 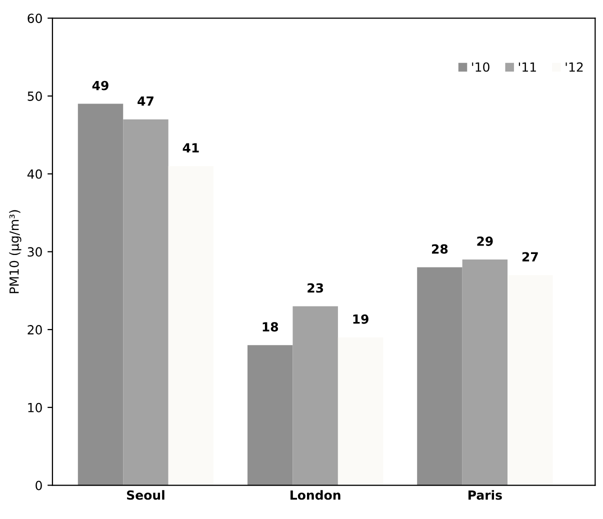 What do you see at coordinates (34, 174) in the screenshot?
I see `y-tick-label: 40` at bounding box center [34, 174].